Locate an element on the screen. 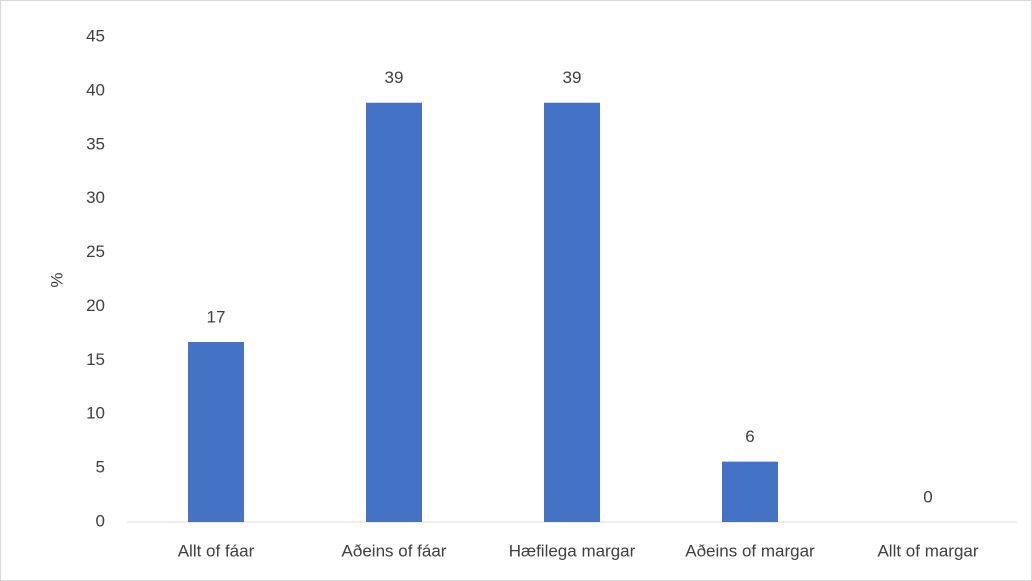 Image resolution: width=1032 pixels, height=581 pixels. data-label: 0 is located at coordinates (927, 496).